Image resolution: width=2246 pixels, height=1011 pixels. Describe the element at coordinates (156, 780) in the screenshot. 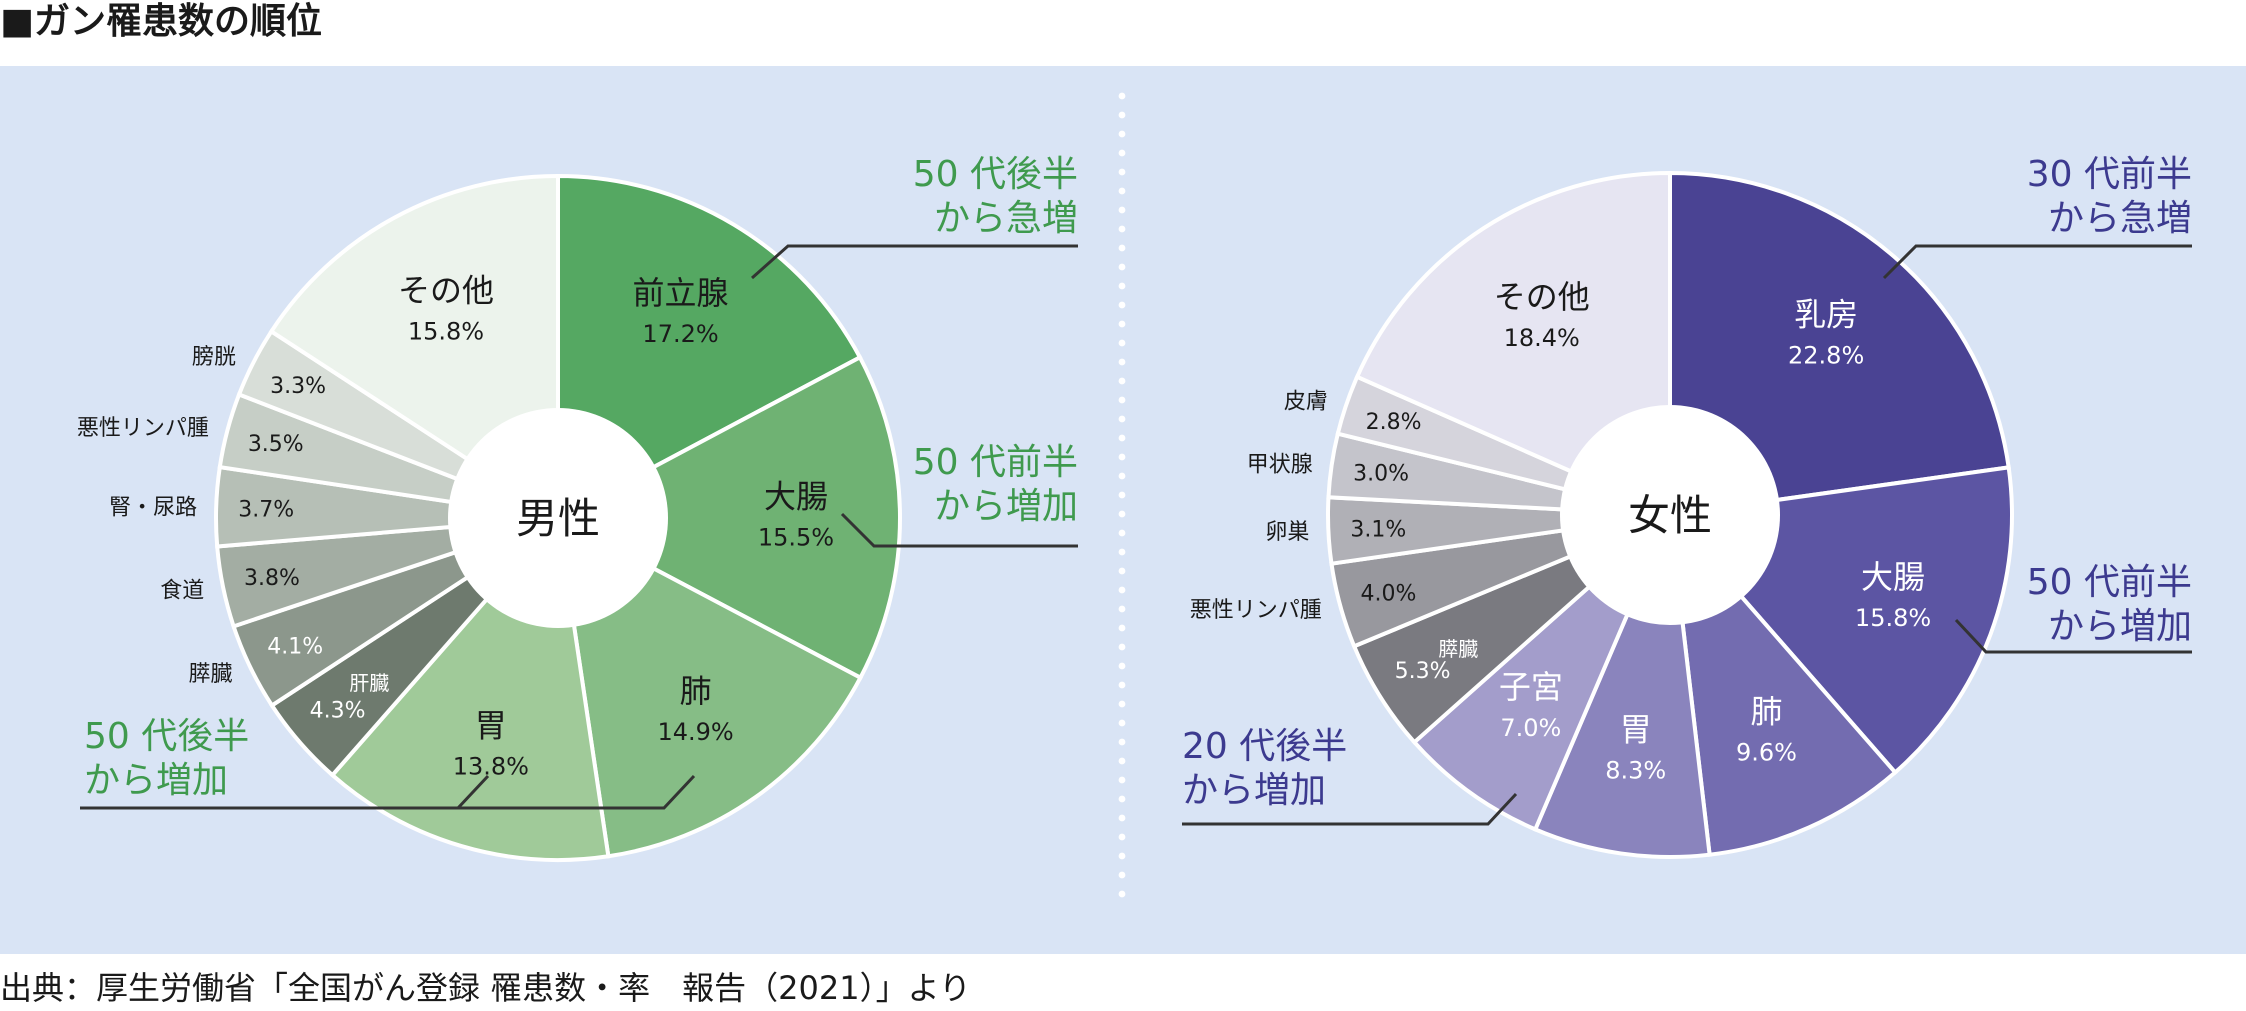

I see `annotation-stomach-line2: から増加` at that location.